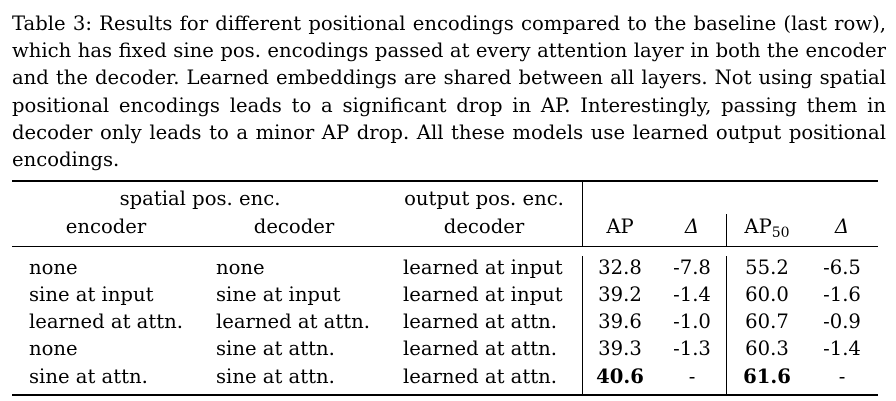 The image size is (896, 401). What do you see at coordinates (91, 294) in the screenshot?
I see `cell-encoder: sine at input` at bounding box center [91, 294].